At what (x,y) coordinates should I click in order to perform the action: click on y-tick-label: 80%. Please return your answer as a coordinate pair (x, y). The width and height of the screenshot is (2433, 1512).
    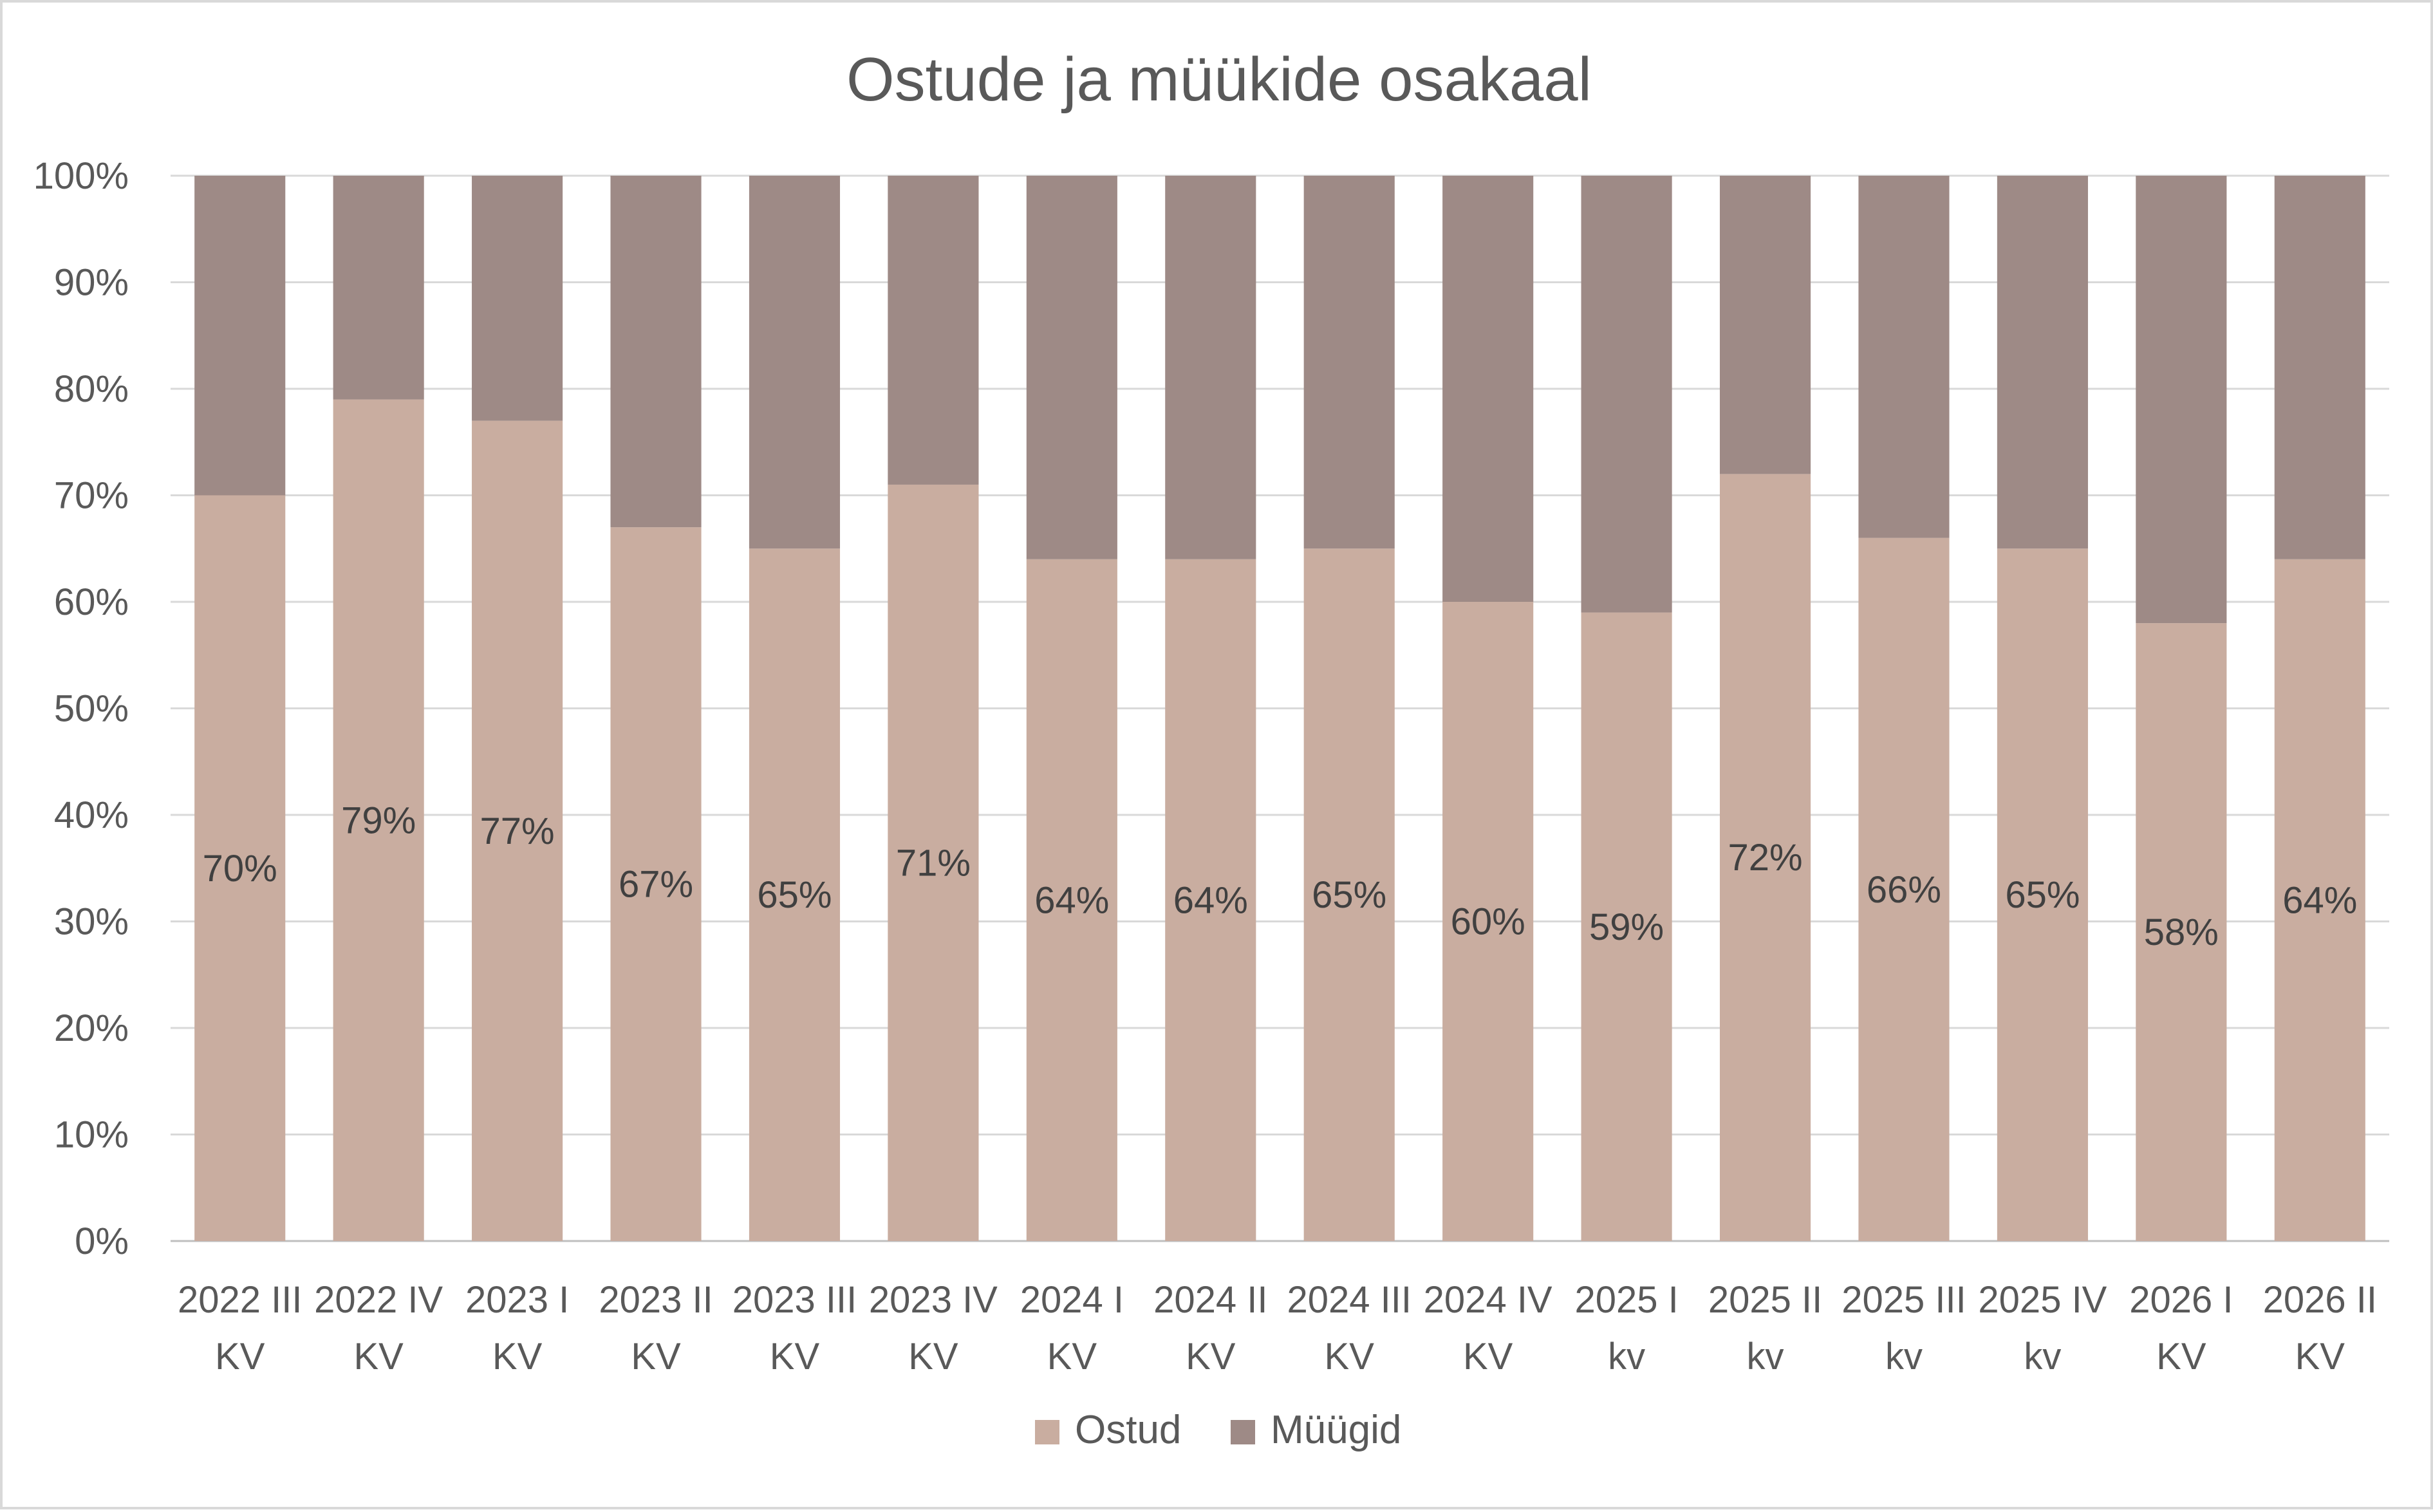
    Looking at the image, I should click on (91, 389).